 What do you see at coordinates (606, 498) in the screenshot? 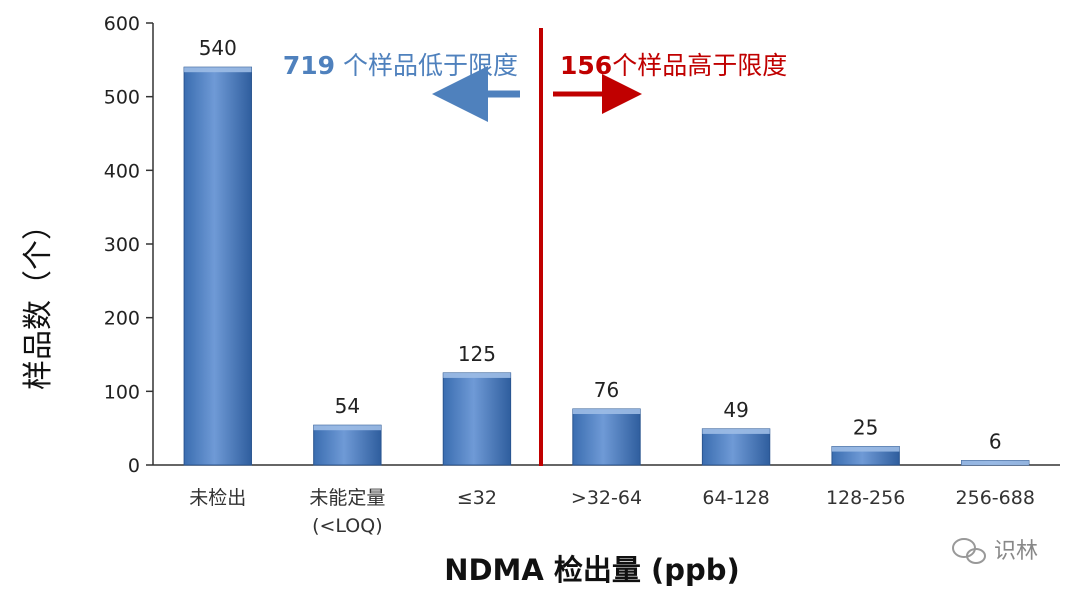
I see `x-tick-label: >32-64` at bounding box center [606, 498].